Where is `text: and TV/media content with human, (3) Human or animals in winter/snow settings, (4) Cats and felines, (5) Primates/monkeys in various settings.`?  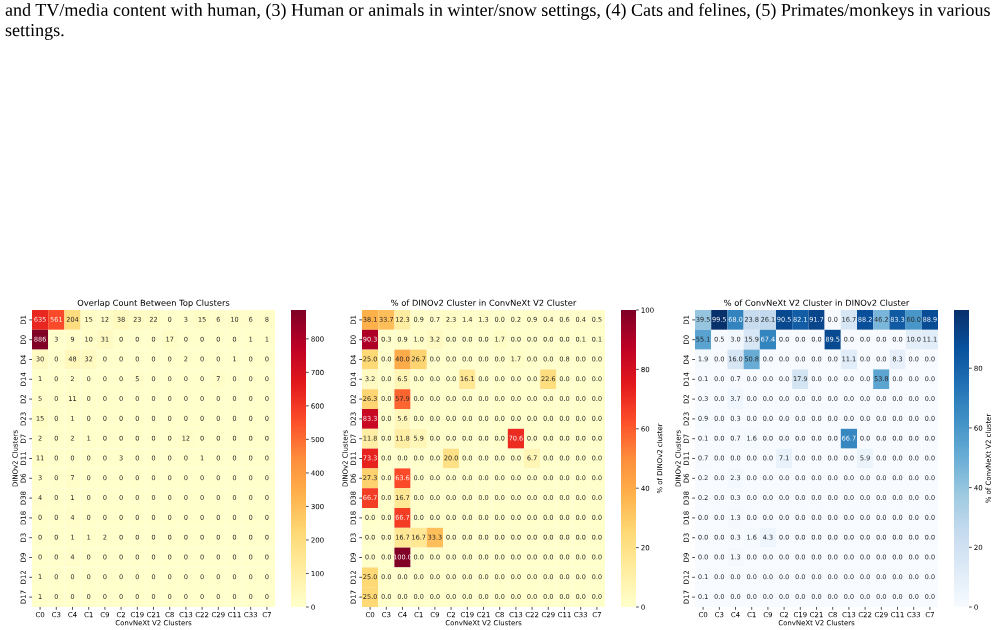 text: and TV/media content with human, (3) Human or animals in winter/snow settings, (4) Cats and felines, (5) Primates/monkeys in various settings. is located at coordinates (497, 21).